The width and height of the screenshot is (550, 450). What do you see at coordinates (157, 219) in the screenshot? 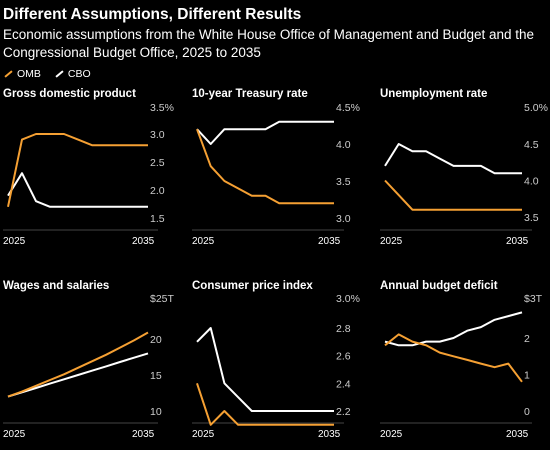
I see `y-tick-label: 1.5` at bounding box center [157, 219].